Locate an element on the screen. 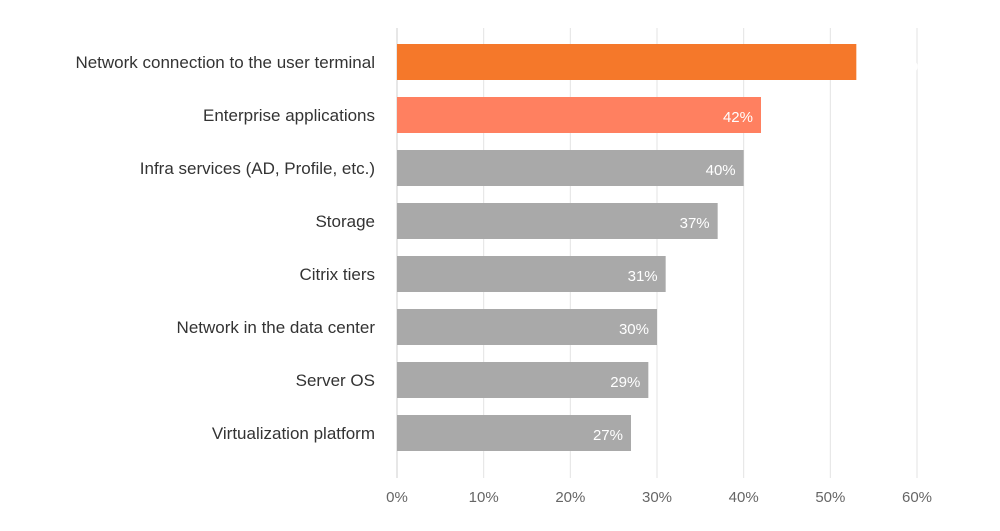  category-label: Server OS is located at coordinates (335, 380).